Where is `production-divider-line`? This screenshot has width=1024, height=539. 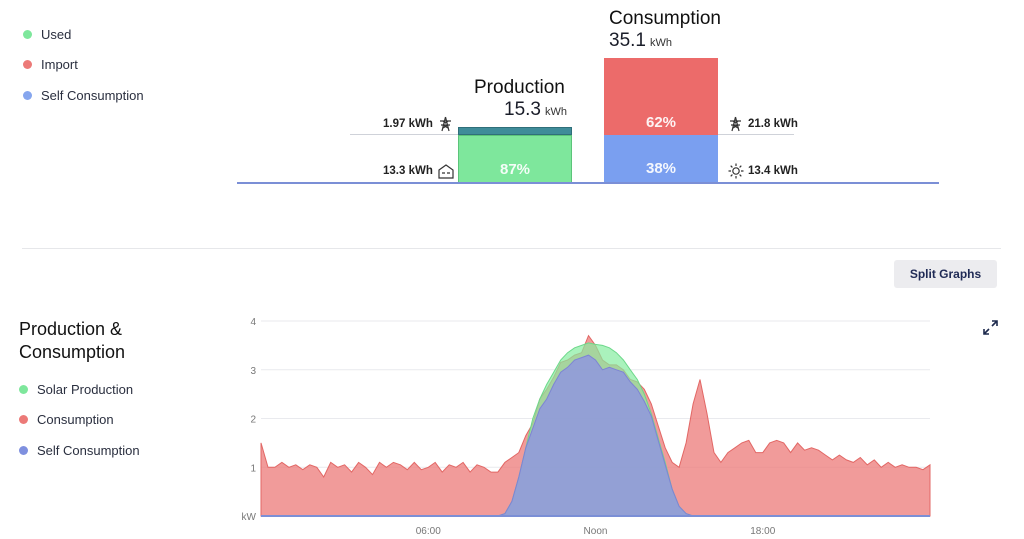 production-divider-line is located at coordinates (404, 134).